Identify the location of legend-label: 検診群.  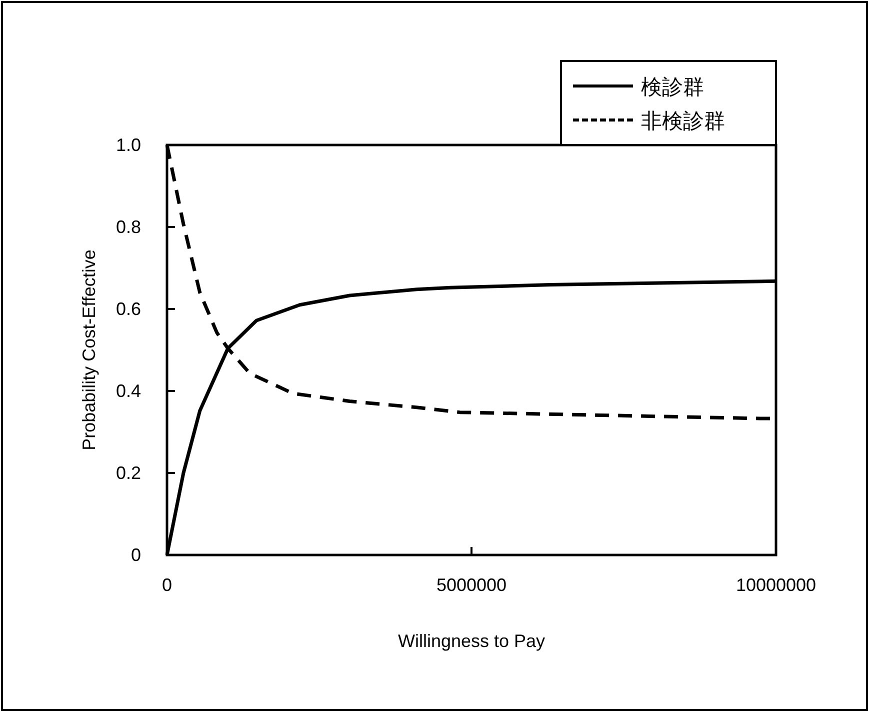
(672, 87).